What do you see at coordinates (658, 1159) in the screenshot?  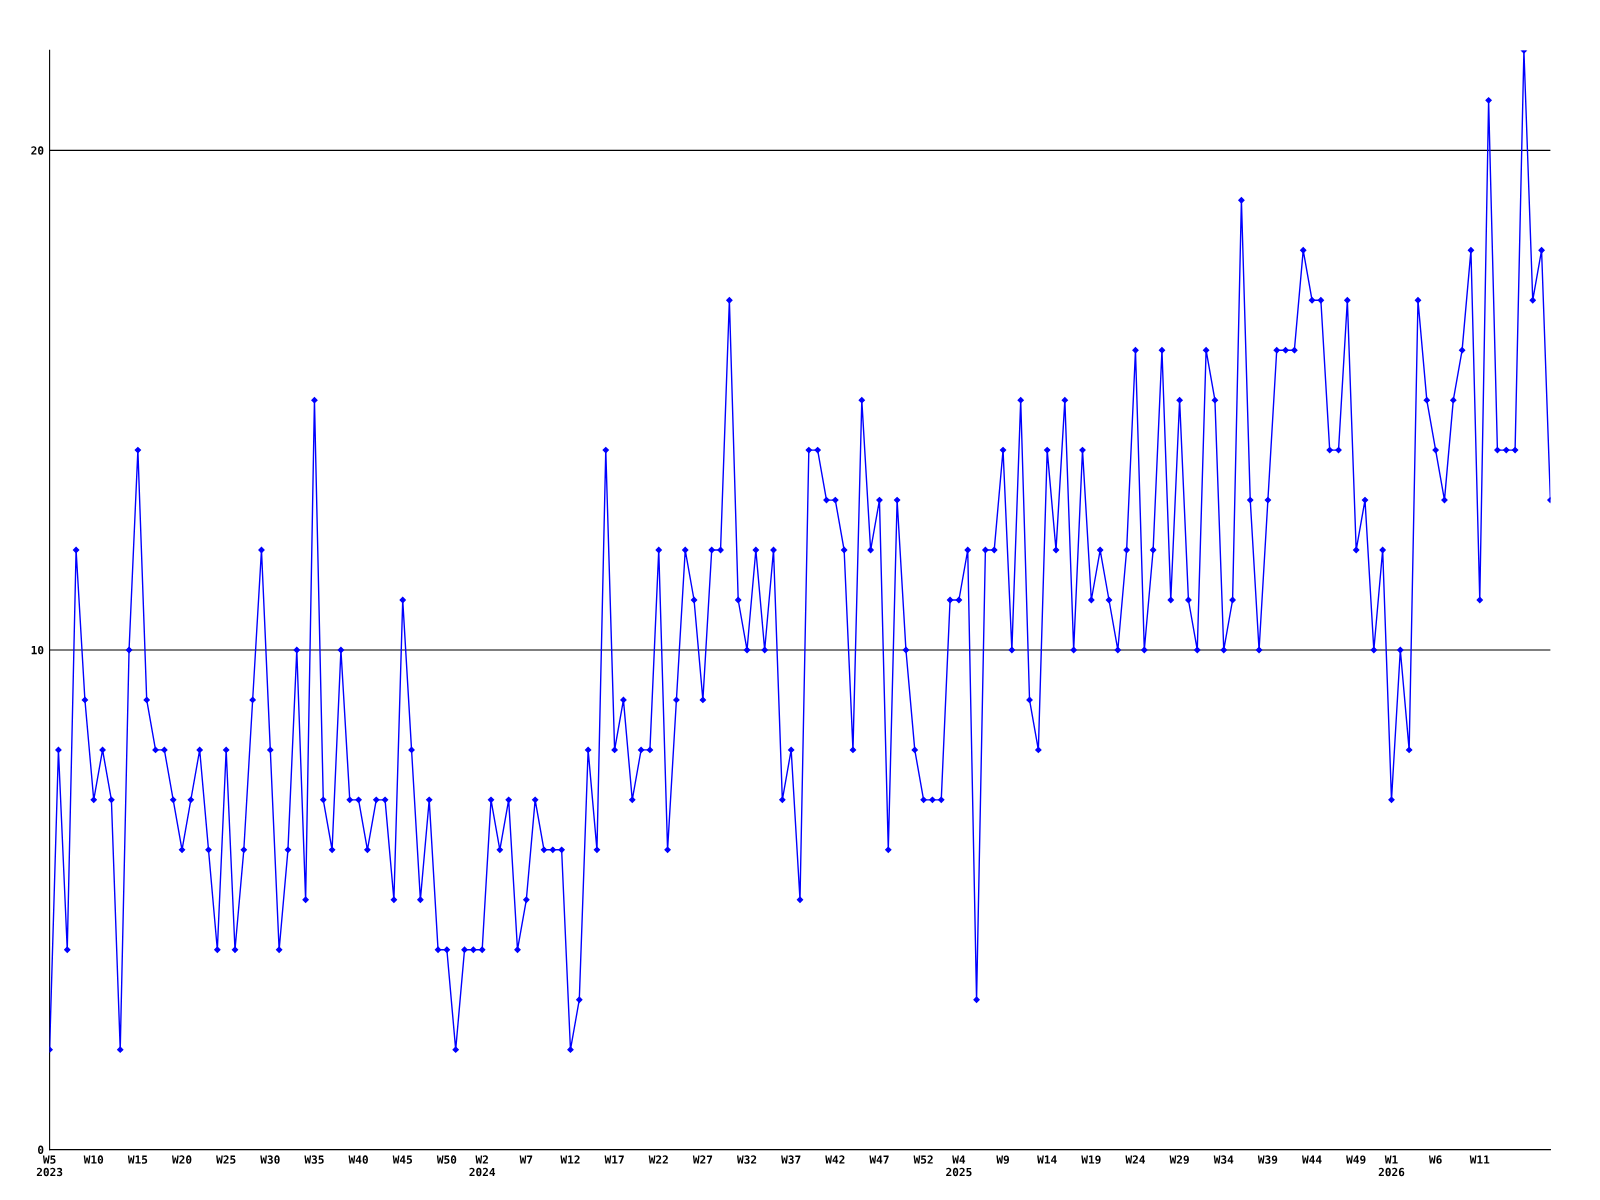 I see `x-tick-label: W22` at bounding box center [658, 1159].